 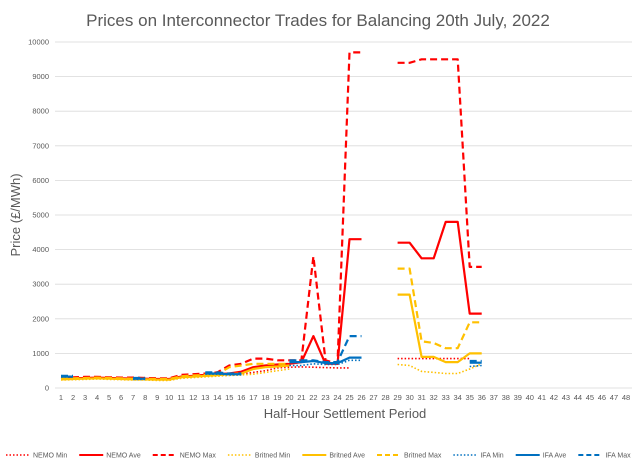 I want to click on x-tick-label: 12, so click(x=193, y=397).